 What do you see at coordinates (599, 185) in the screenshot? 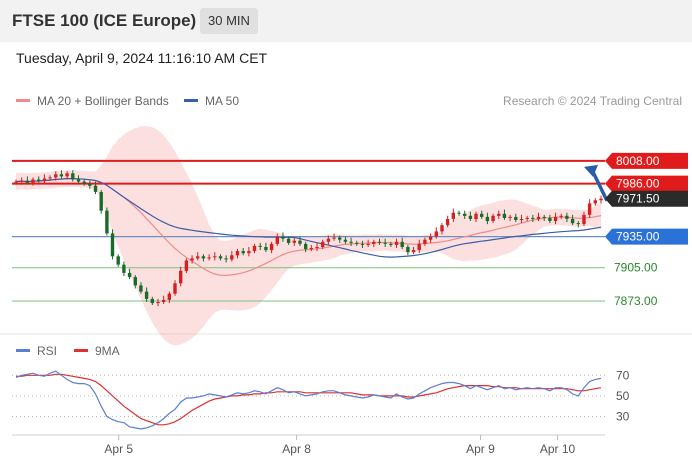
I see `projection-arrow-shaft` at bounding box center [599, 185].